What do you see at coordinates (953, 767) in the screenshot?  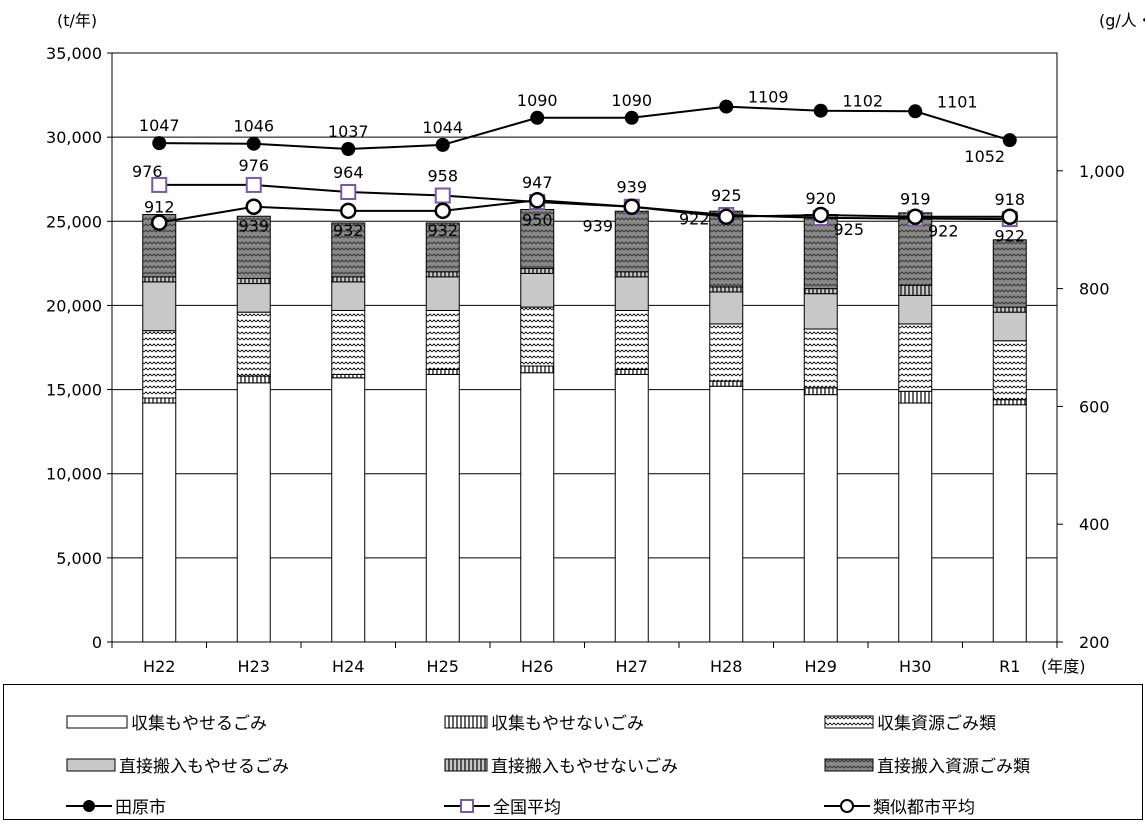 I see `legend-label: 直接搬入資源ごみ類` at bounding box center [953, 767].